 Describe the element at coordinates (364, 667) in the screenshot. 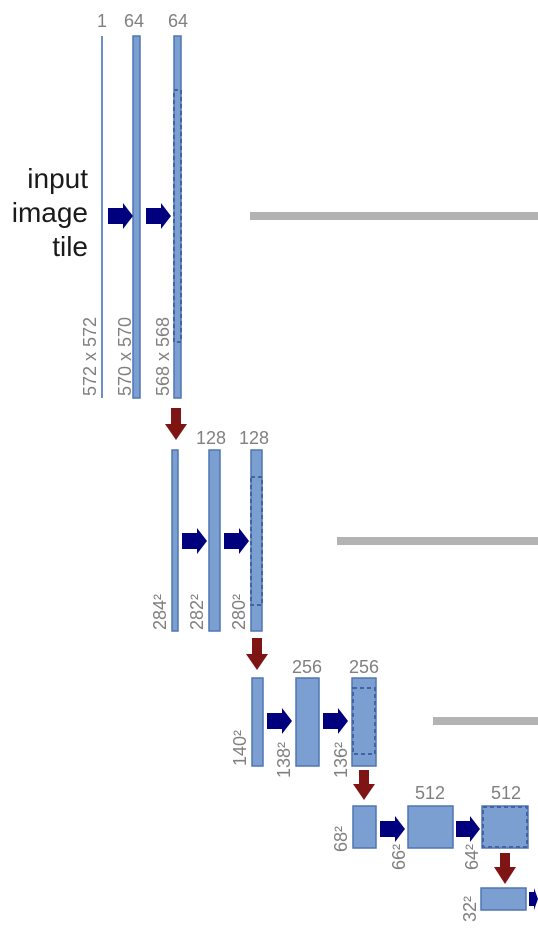

I see `level3-channels-2: 256` at that location.